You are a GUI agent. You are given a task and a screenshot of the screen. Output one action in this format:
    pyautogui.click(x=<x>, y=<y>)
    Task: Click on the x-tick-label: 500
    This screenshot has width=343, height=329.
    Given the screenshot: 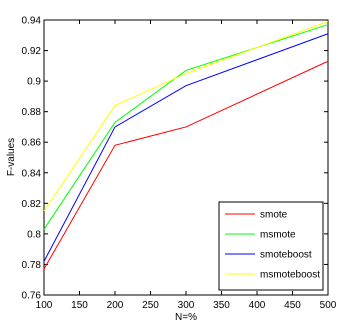 What is the action you would take?
    pyautogui.click(x=328, y=305)
    